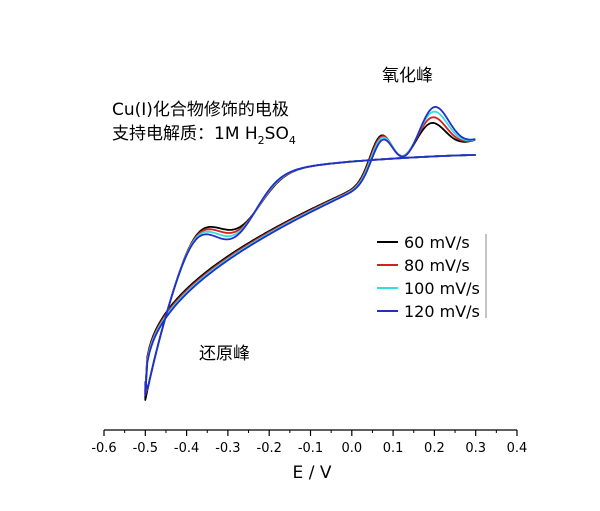 Image resolution: width=600 pixels, height=511 pixels. Describe the element at coordinates (437, 265) in the screenshot. I see `legend-label-1: 80 mV/s` at that location.